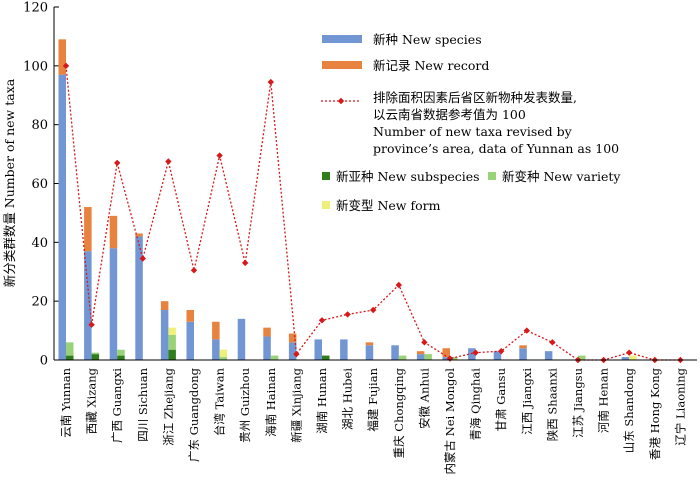 This screenshot has width=700, height=493. Describe the element at coordinates (424, 398) in the screenshot. I see `x-category-label: 安徽 Anhui` at that location.